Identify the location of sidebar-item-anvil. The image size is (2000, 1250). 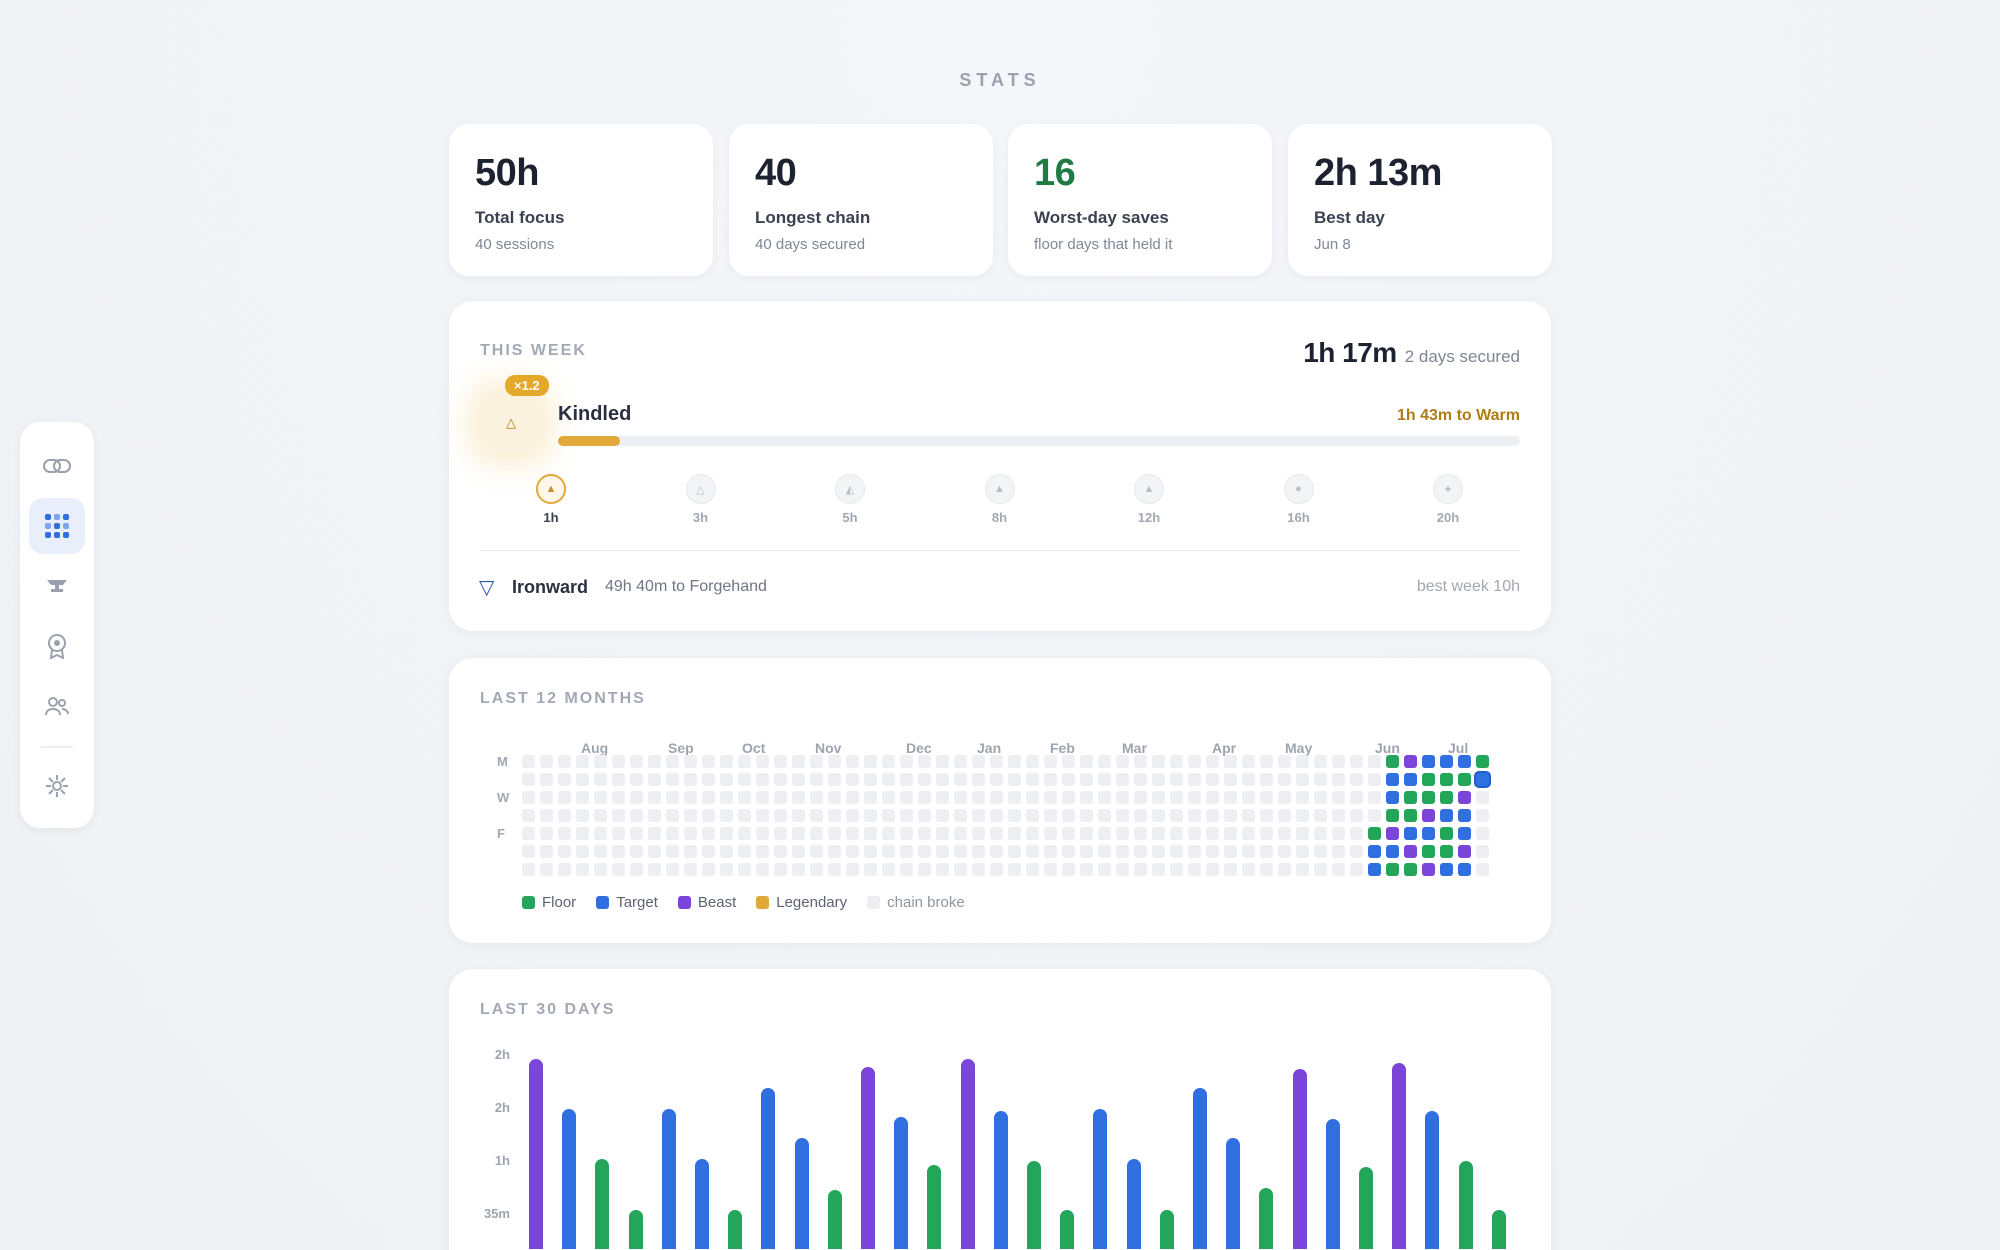
(57, 586).